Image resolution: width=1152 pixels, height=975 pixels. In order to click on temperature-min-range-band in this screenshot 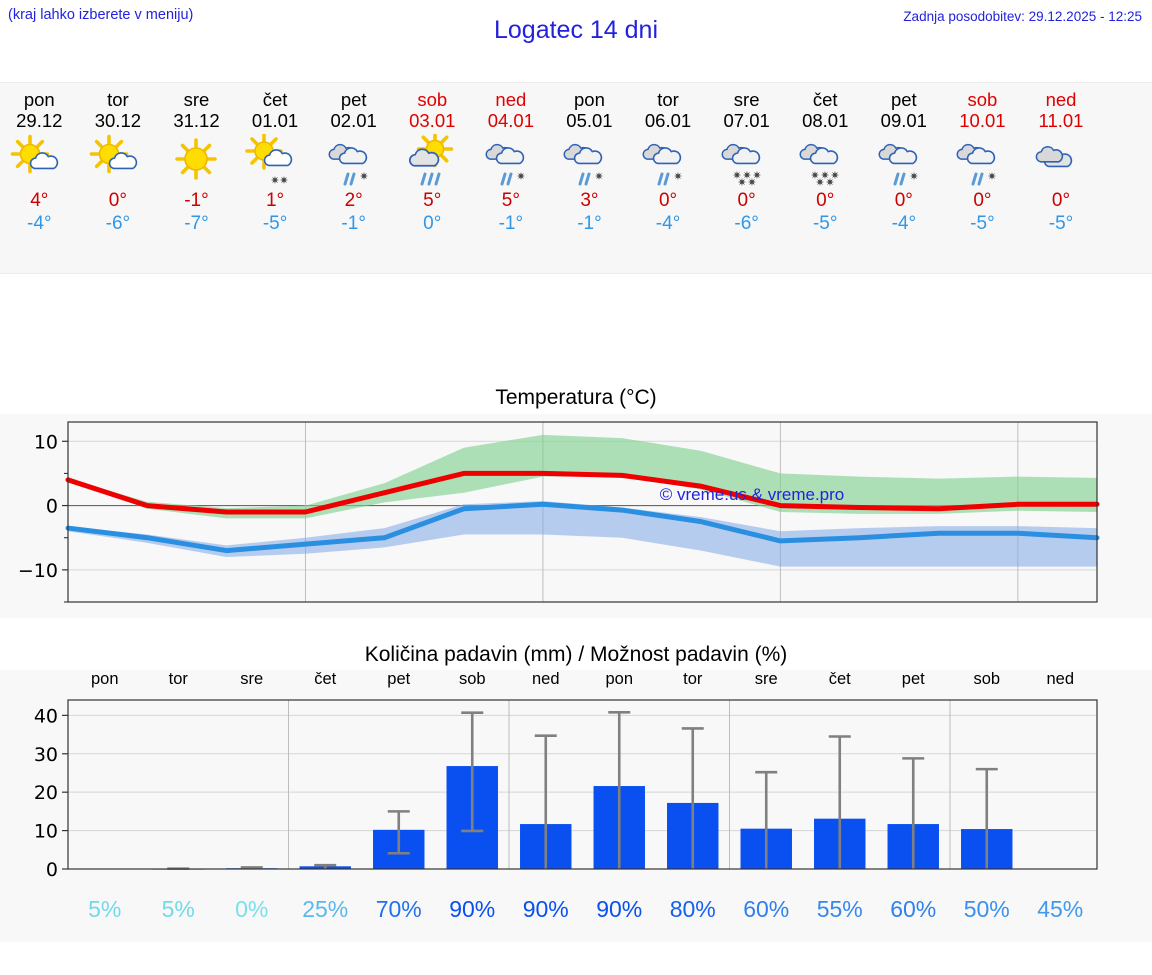, I will do `click(582, 534)`.